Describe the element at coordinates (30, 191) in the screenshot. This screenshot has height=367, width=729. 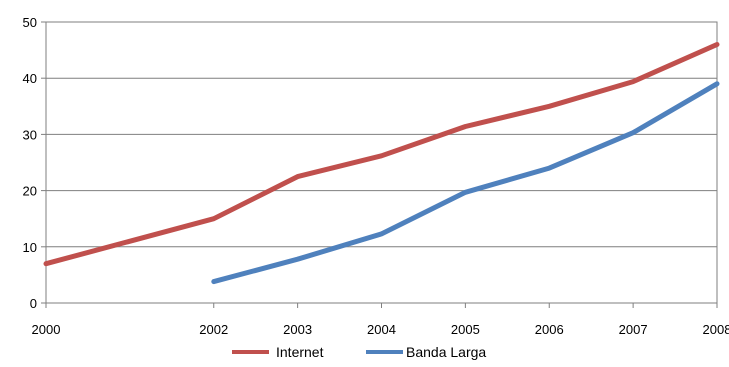
I see `y-tick-label: 20` at that location.